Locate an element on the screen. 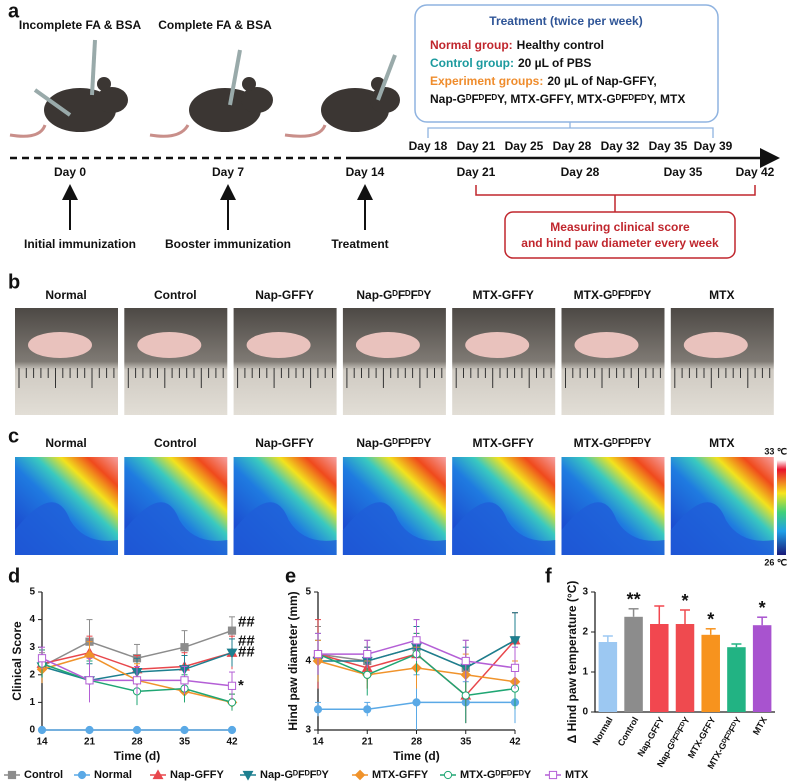 This screenshot has width=789, height=784. group-text: 20 µL of Nap-GFFY, is located at coordinates (601, 81).